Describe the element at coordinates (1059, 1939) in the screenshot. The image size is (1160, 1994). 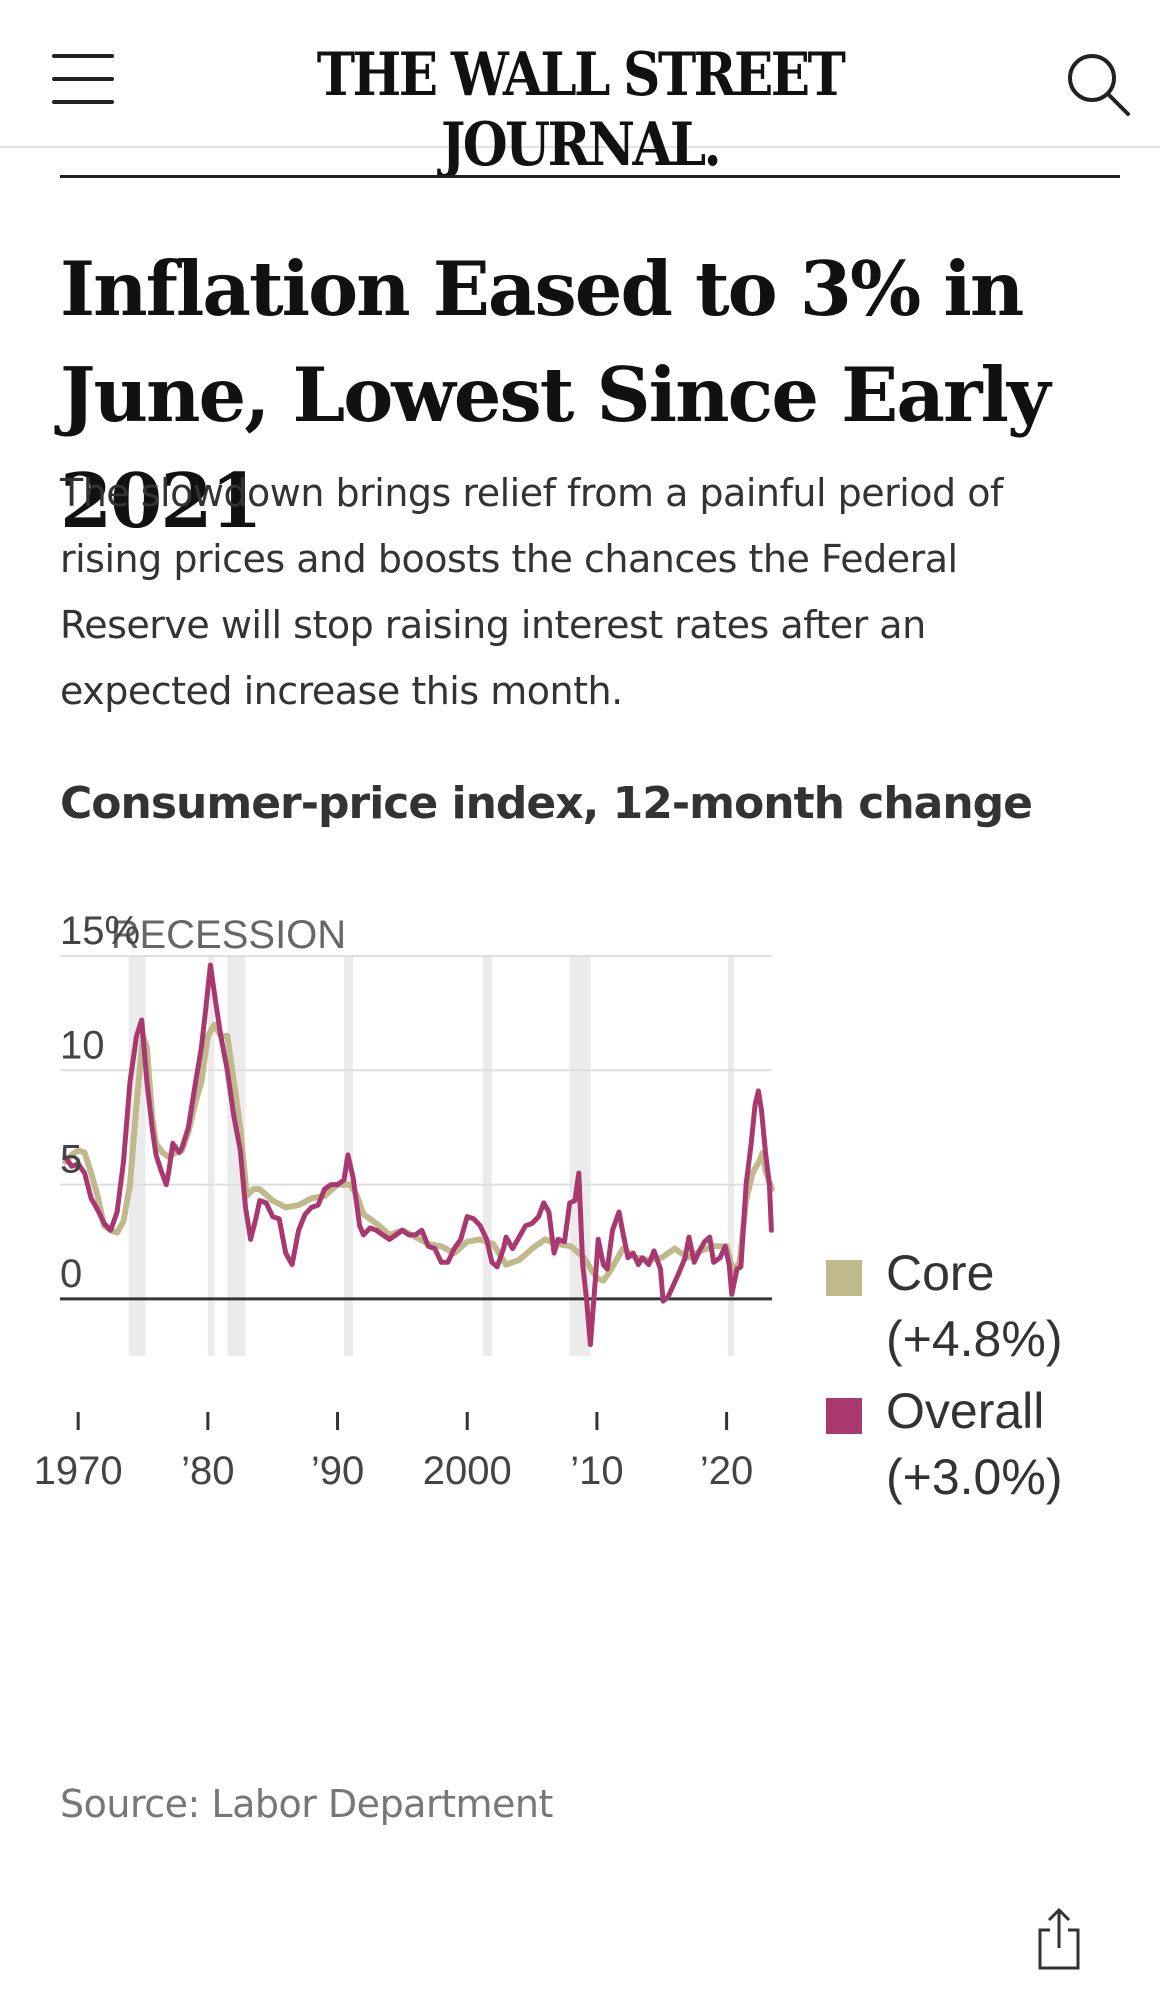
I see `share-icon` at that location.